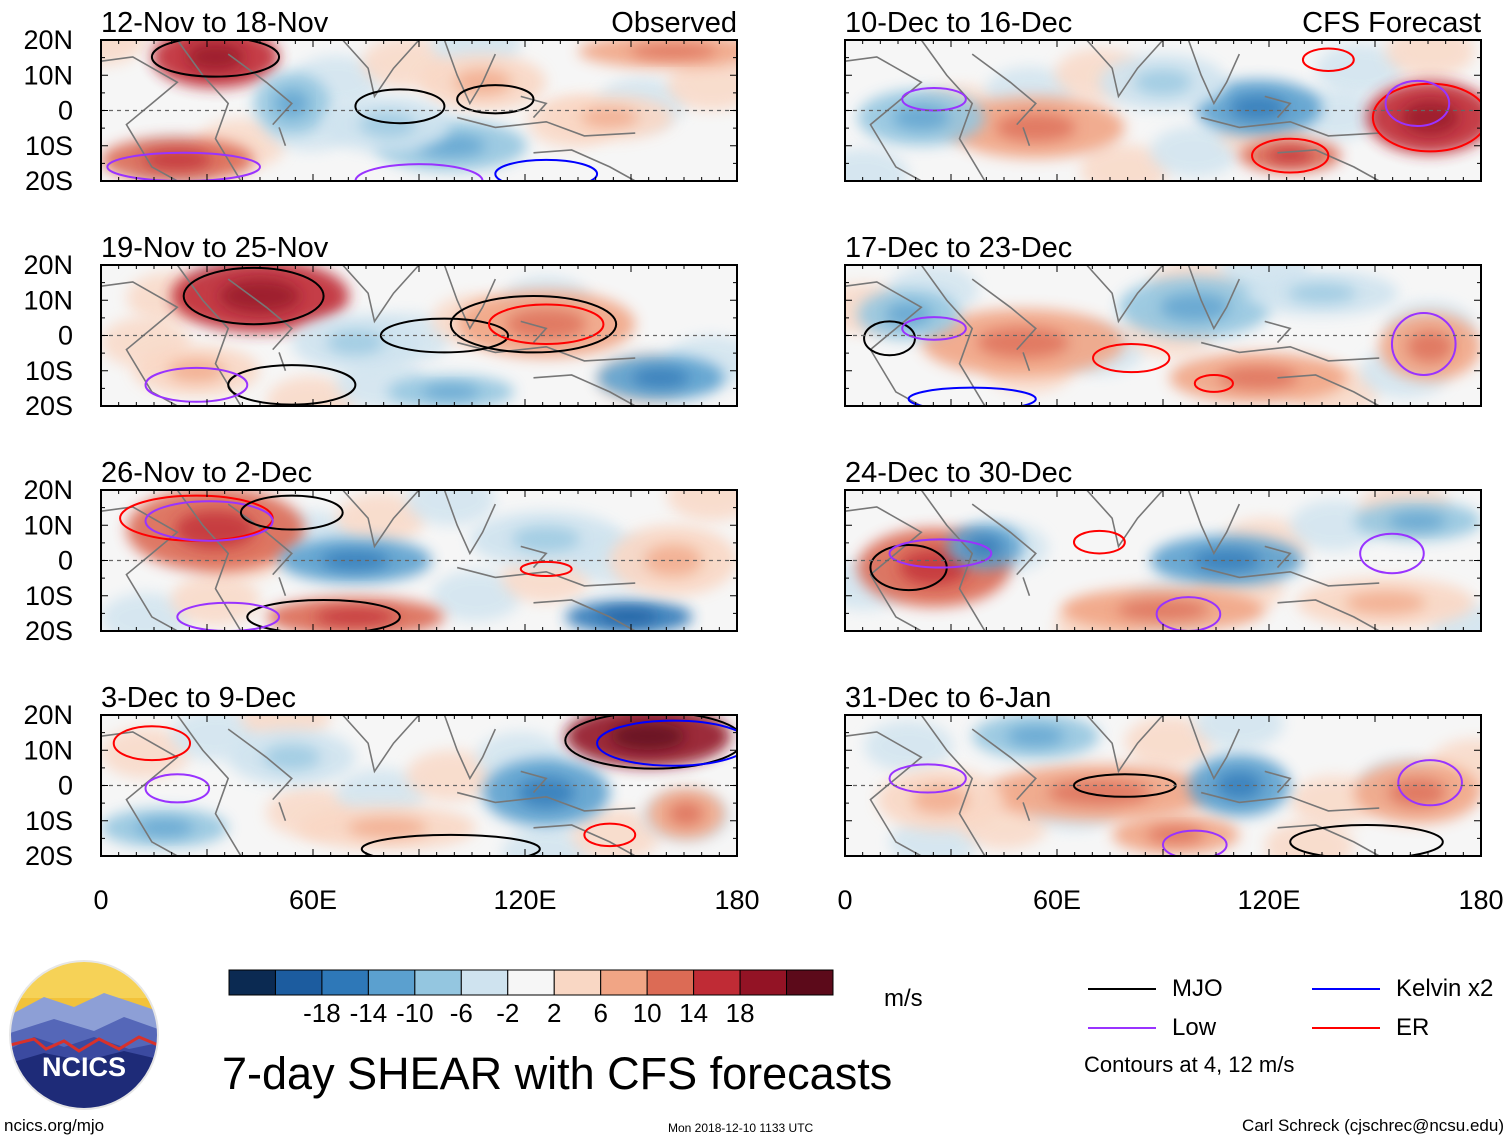 This screenshot has width=1510, height=1142. Describe the element at coordinates (322, 1013) in the screenshot. I see `colorbar-label: -18` at that location.